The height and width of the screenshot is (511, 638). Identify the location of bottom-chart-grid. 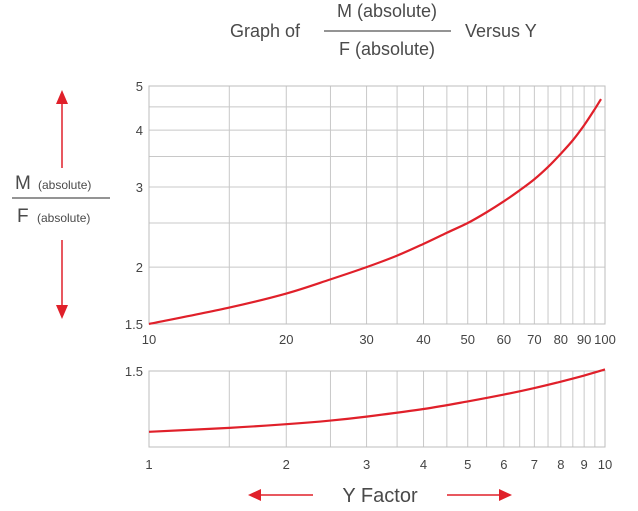
(377, 409).